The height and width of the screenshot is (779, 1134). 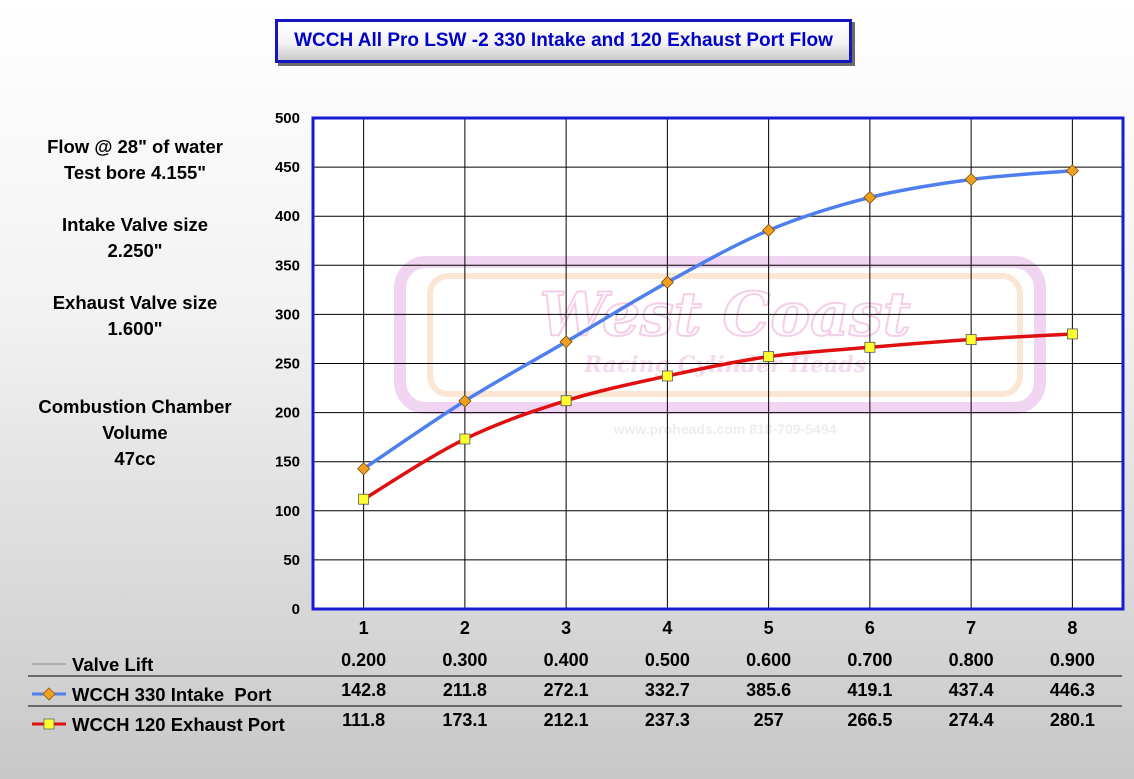 What do you see at coordinates (171, 694) in the screenshot?
I see `intake-row-label: WCCH 330 Intake Port` at bounding box center [171, 694].